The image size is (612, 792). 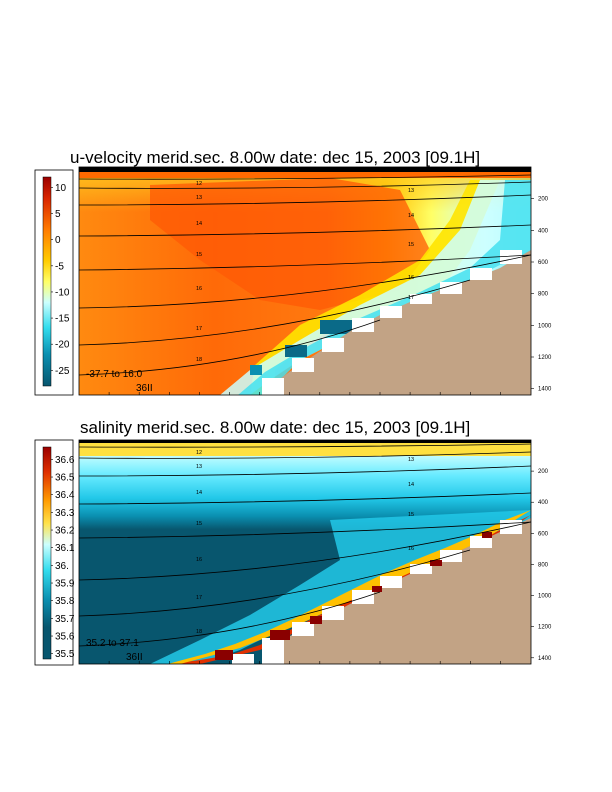 I want to click on colorbar-tick-label: 10, so click(x=61, y=188).